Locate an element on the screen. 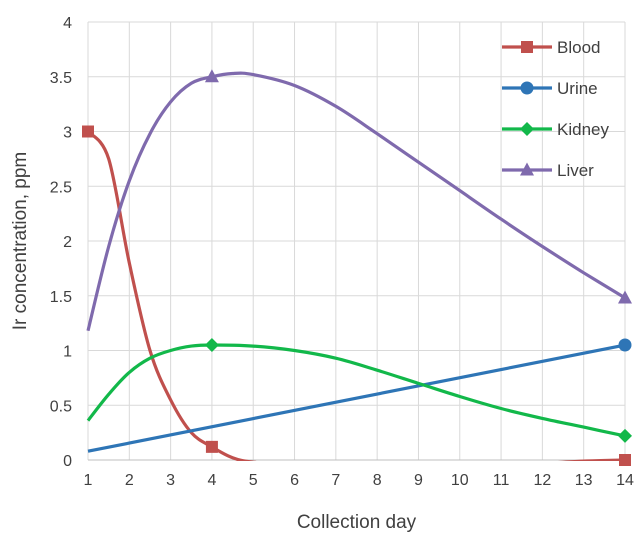 Image resolution: width=636 pixels, height=540 pixels. legend-marker-blood is located at coordinates (527, 47).